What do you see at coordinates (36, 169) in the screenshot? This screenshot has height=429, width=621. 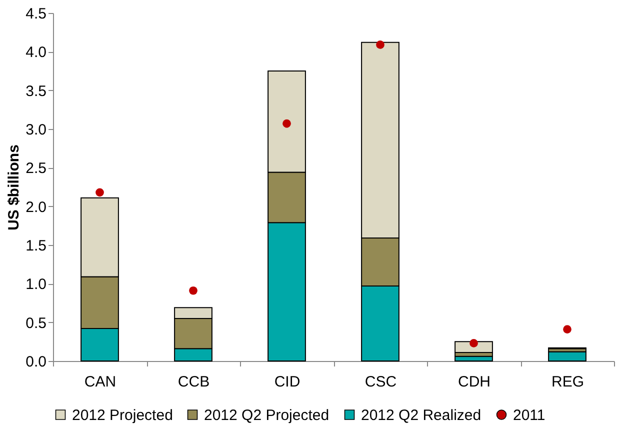 I see `y-tick-label: 2.5` at bounding box center [36, 169].